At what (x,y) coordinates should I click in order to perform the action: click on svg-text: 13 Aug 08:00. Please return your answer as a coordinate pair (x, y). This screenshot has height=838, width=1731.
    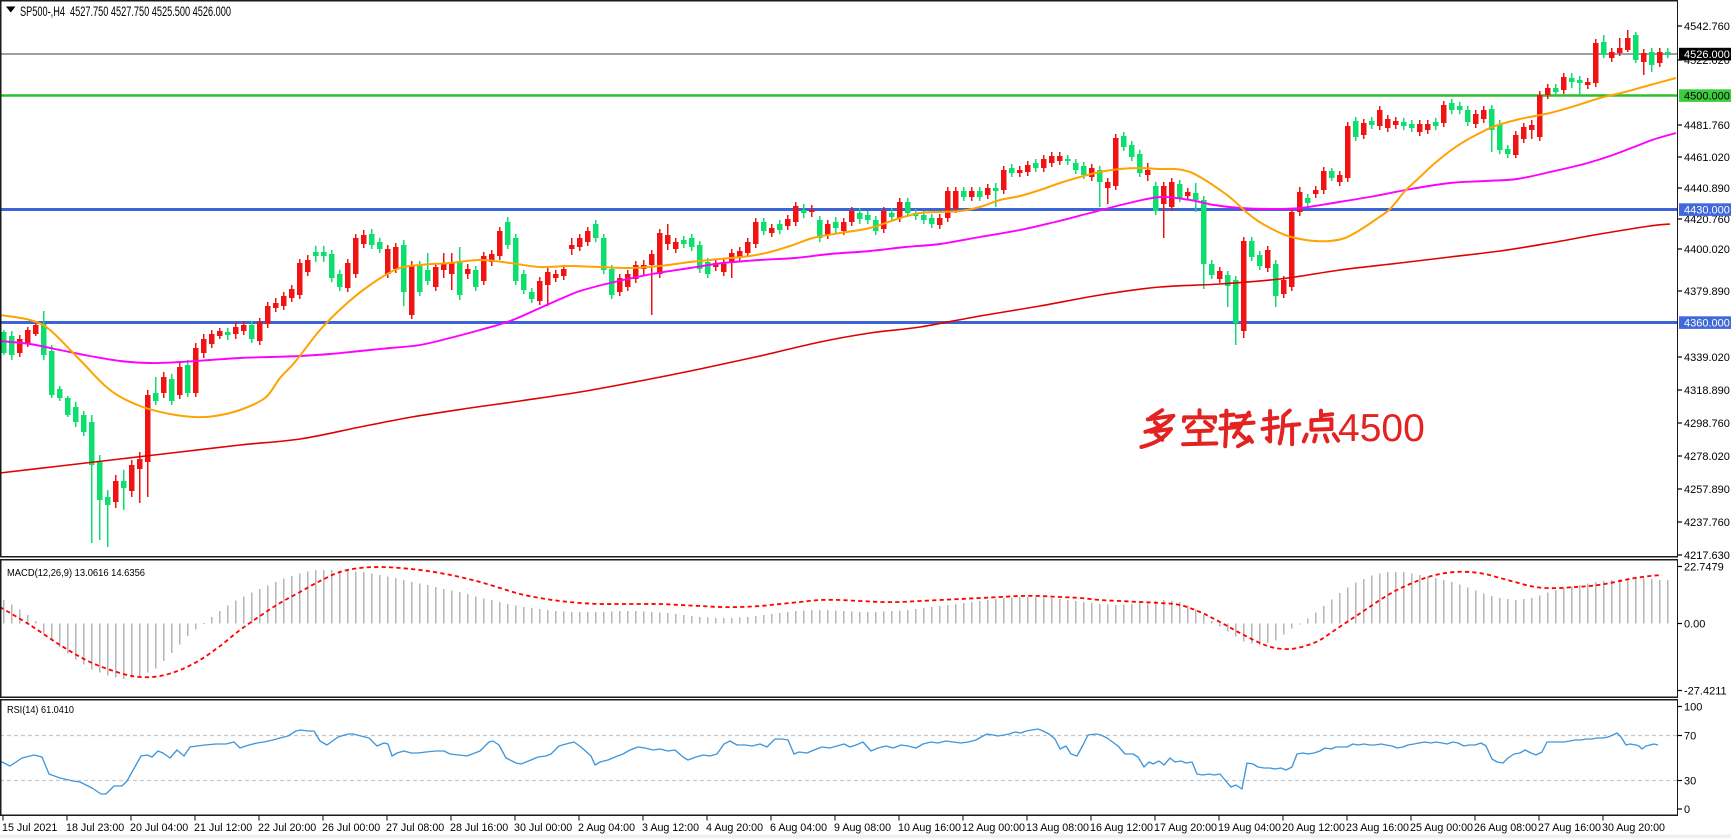
    Looking at the image, I should click on (1057, 828).